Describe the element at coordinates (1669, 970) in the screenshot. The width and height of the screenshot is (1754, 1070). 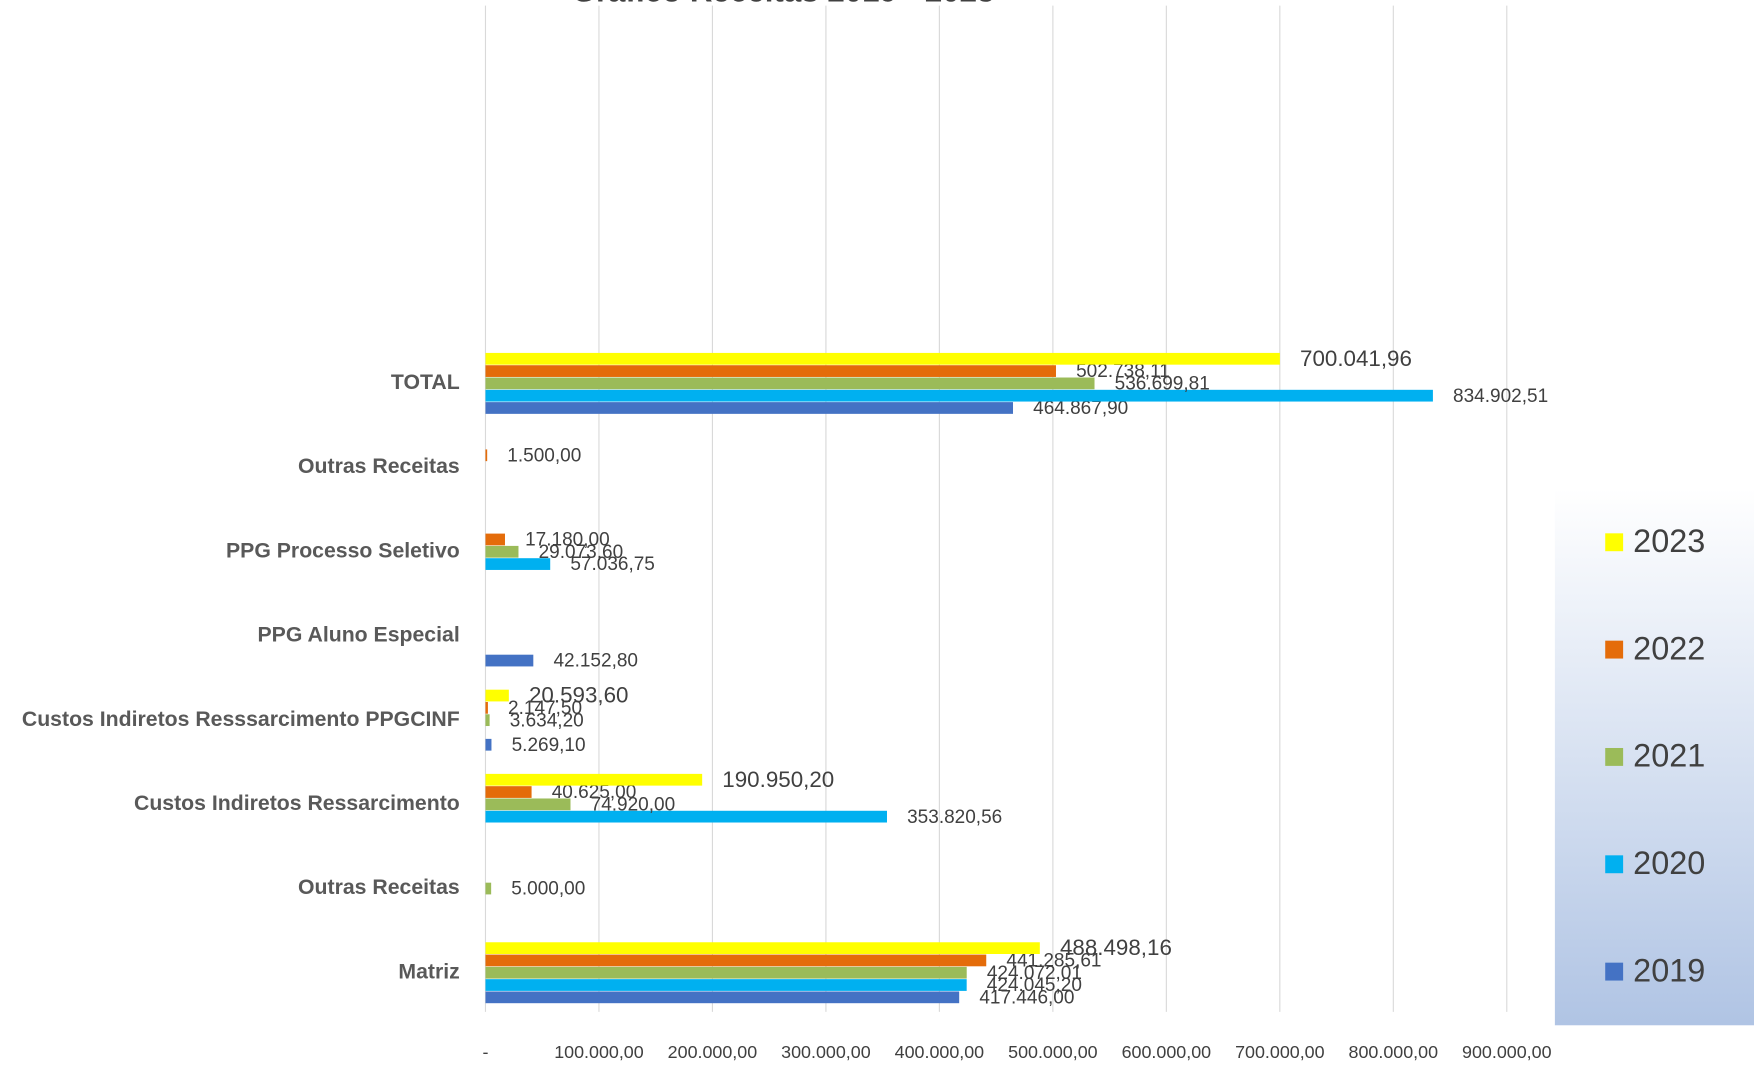
I see `legend-label: 2019` at that location.